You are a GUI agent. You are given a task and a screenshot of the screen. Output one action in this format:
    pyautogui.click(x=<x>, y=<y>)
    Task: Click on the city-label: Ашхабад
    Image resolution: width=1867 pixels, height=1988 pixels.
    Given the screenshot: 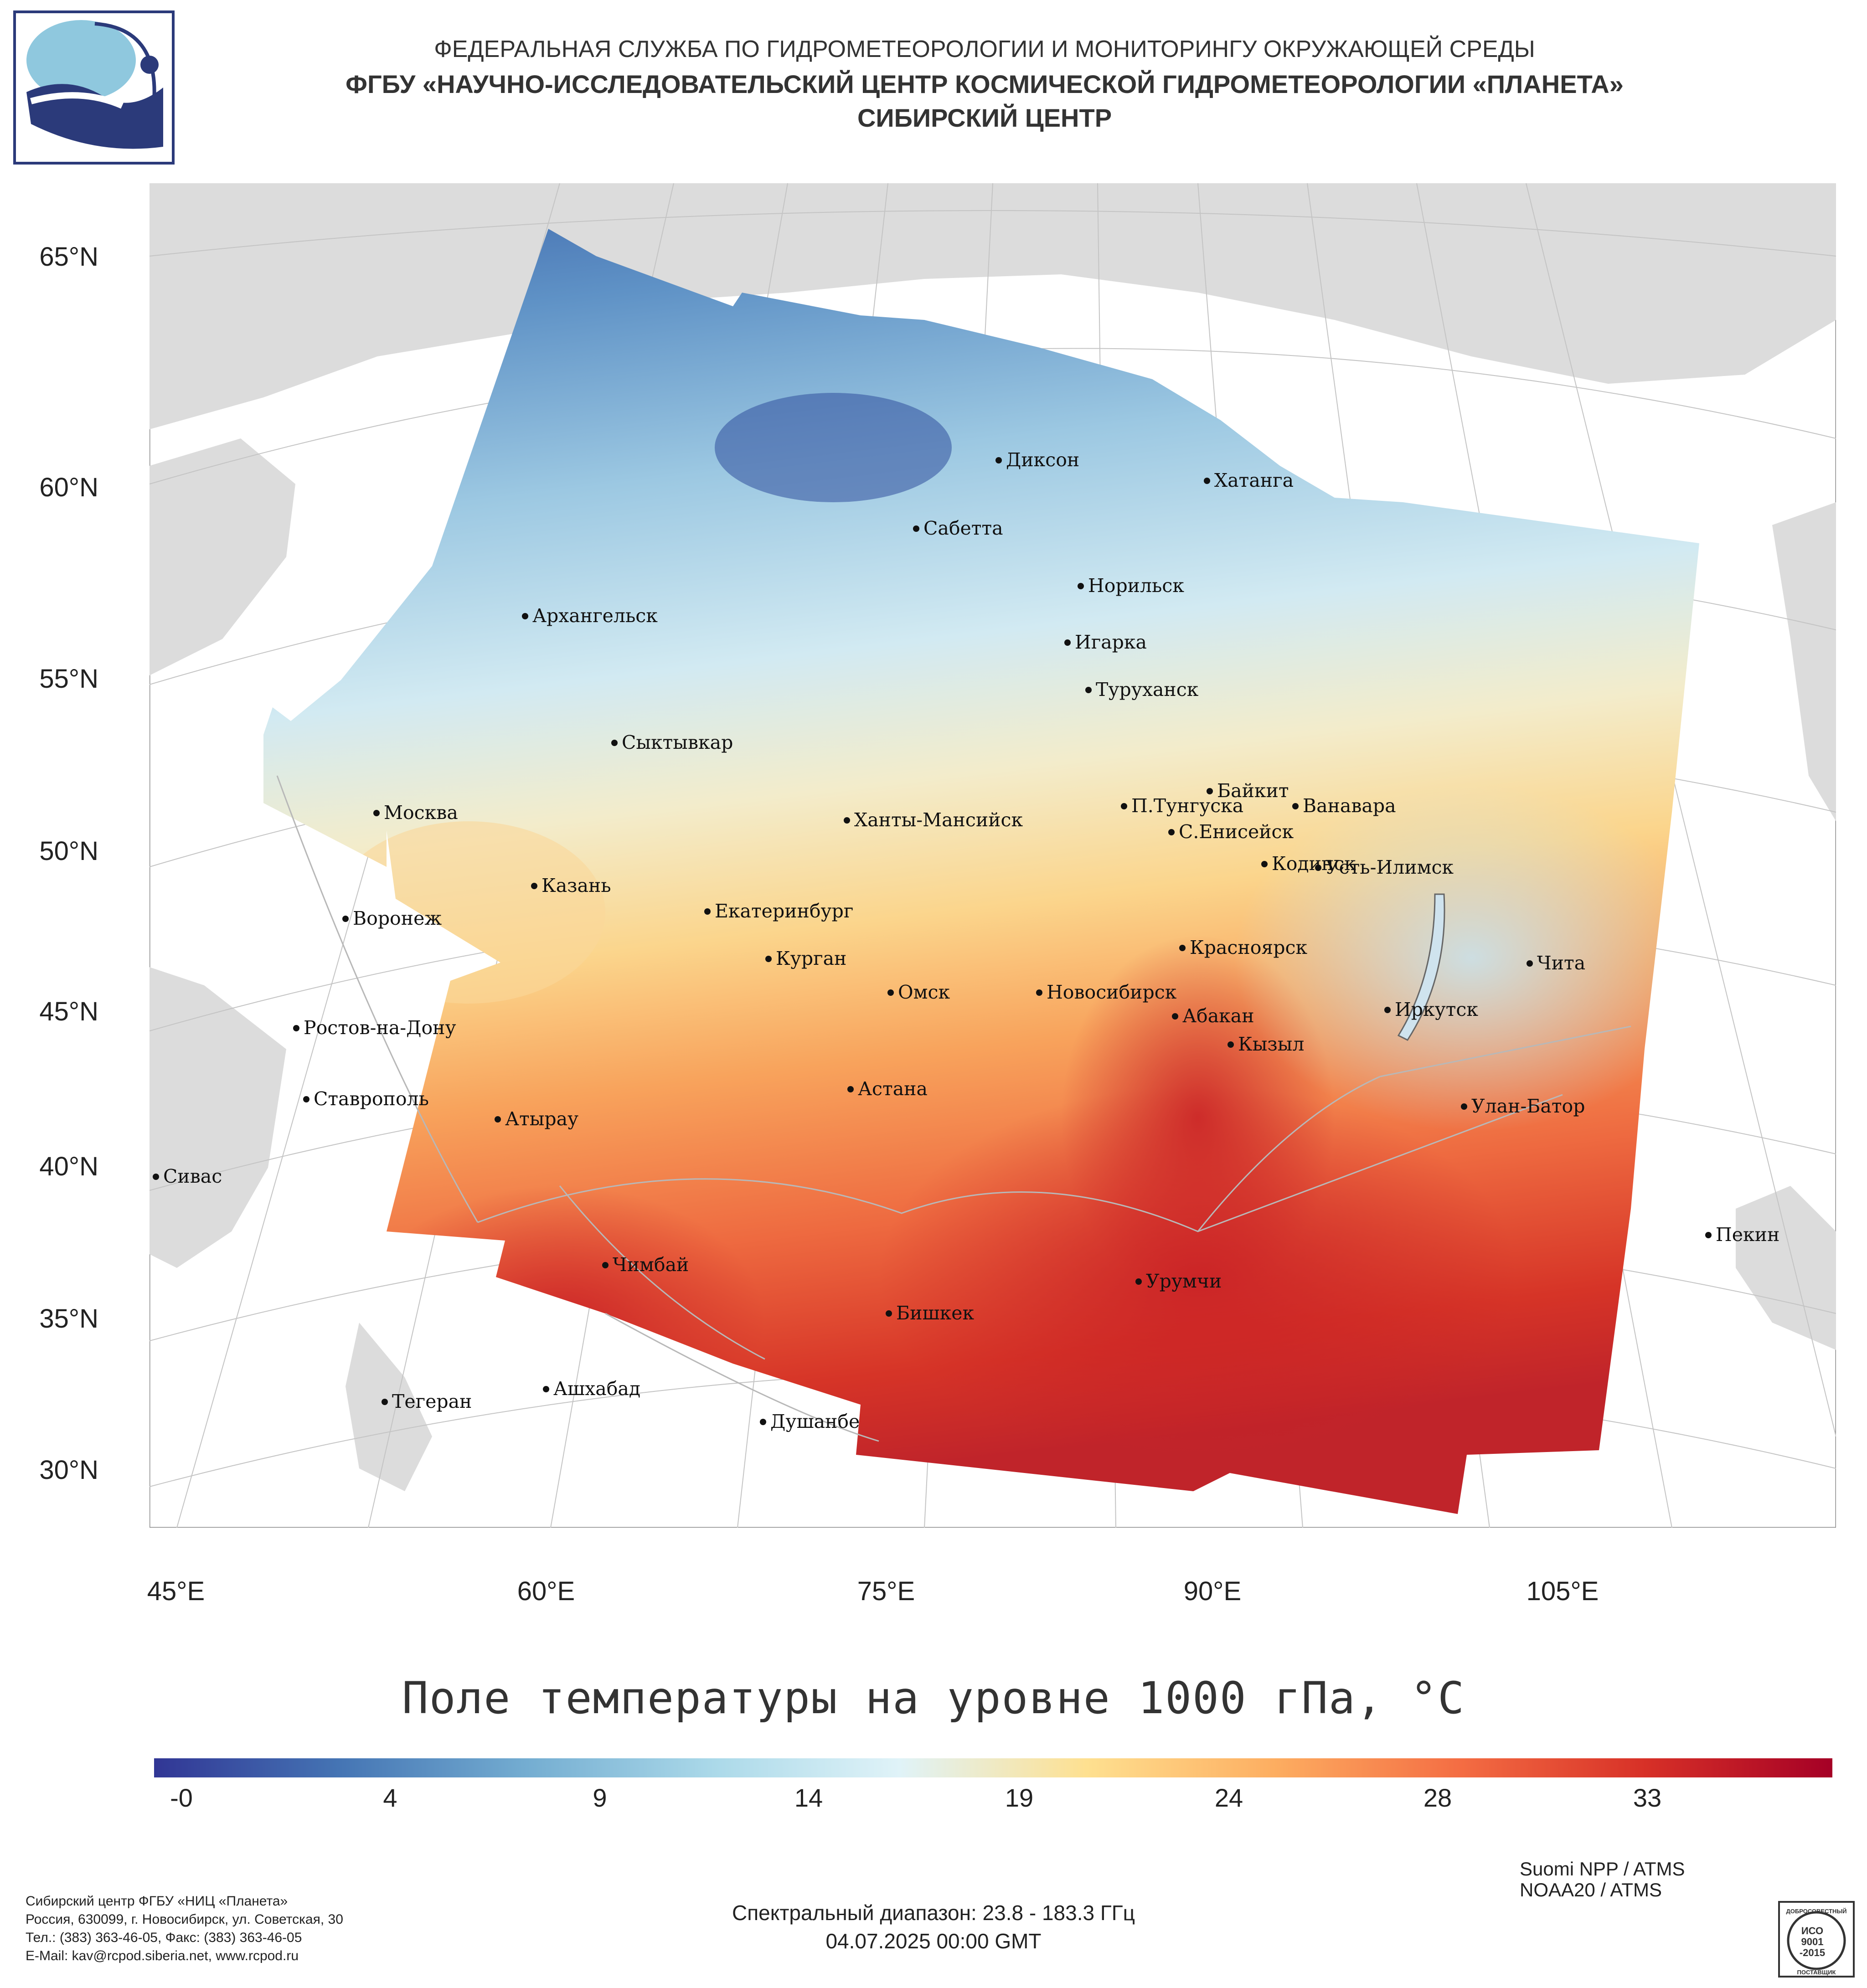 What is the action you would take?
    pyautogui.click(x=596, y=1389)
    